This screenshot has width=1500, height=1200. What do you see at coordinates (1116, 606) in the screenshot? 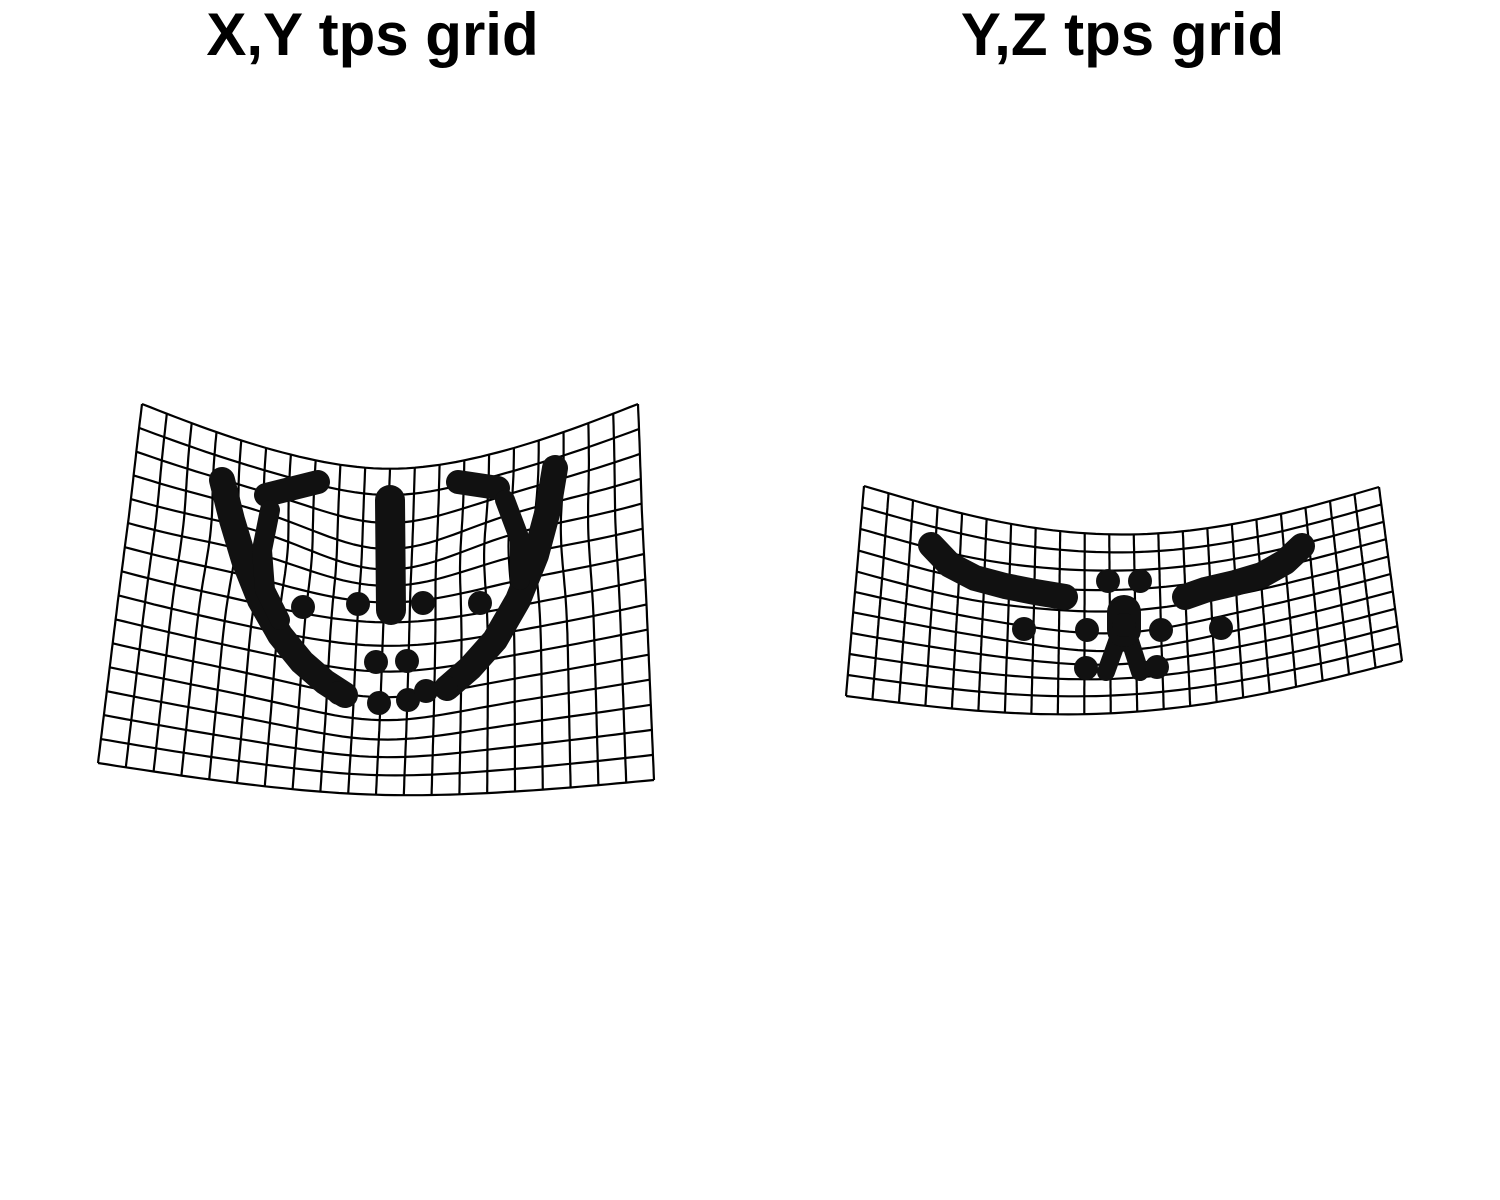
I see `landmarks-yz` at bounding box center [1116, 606].